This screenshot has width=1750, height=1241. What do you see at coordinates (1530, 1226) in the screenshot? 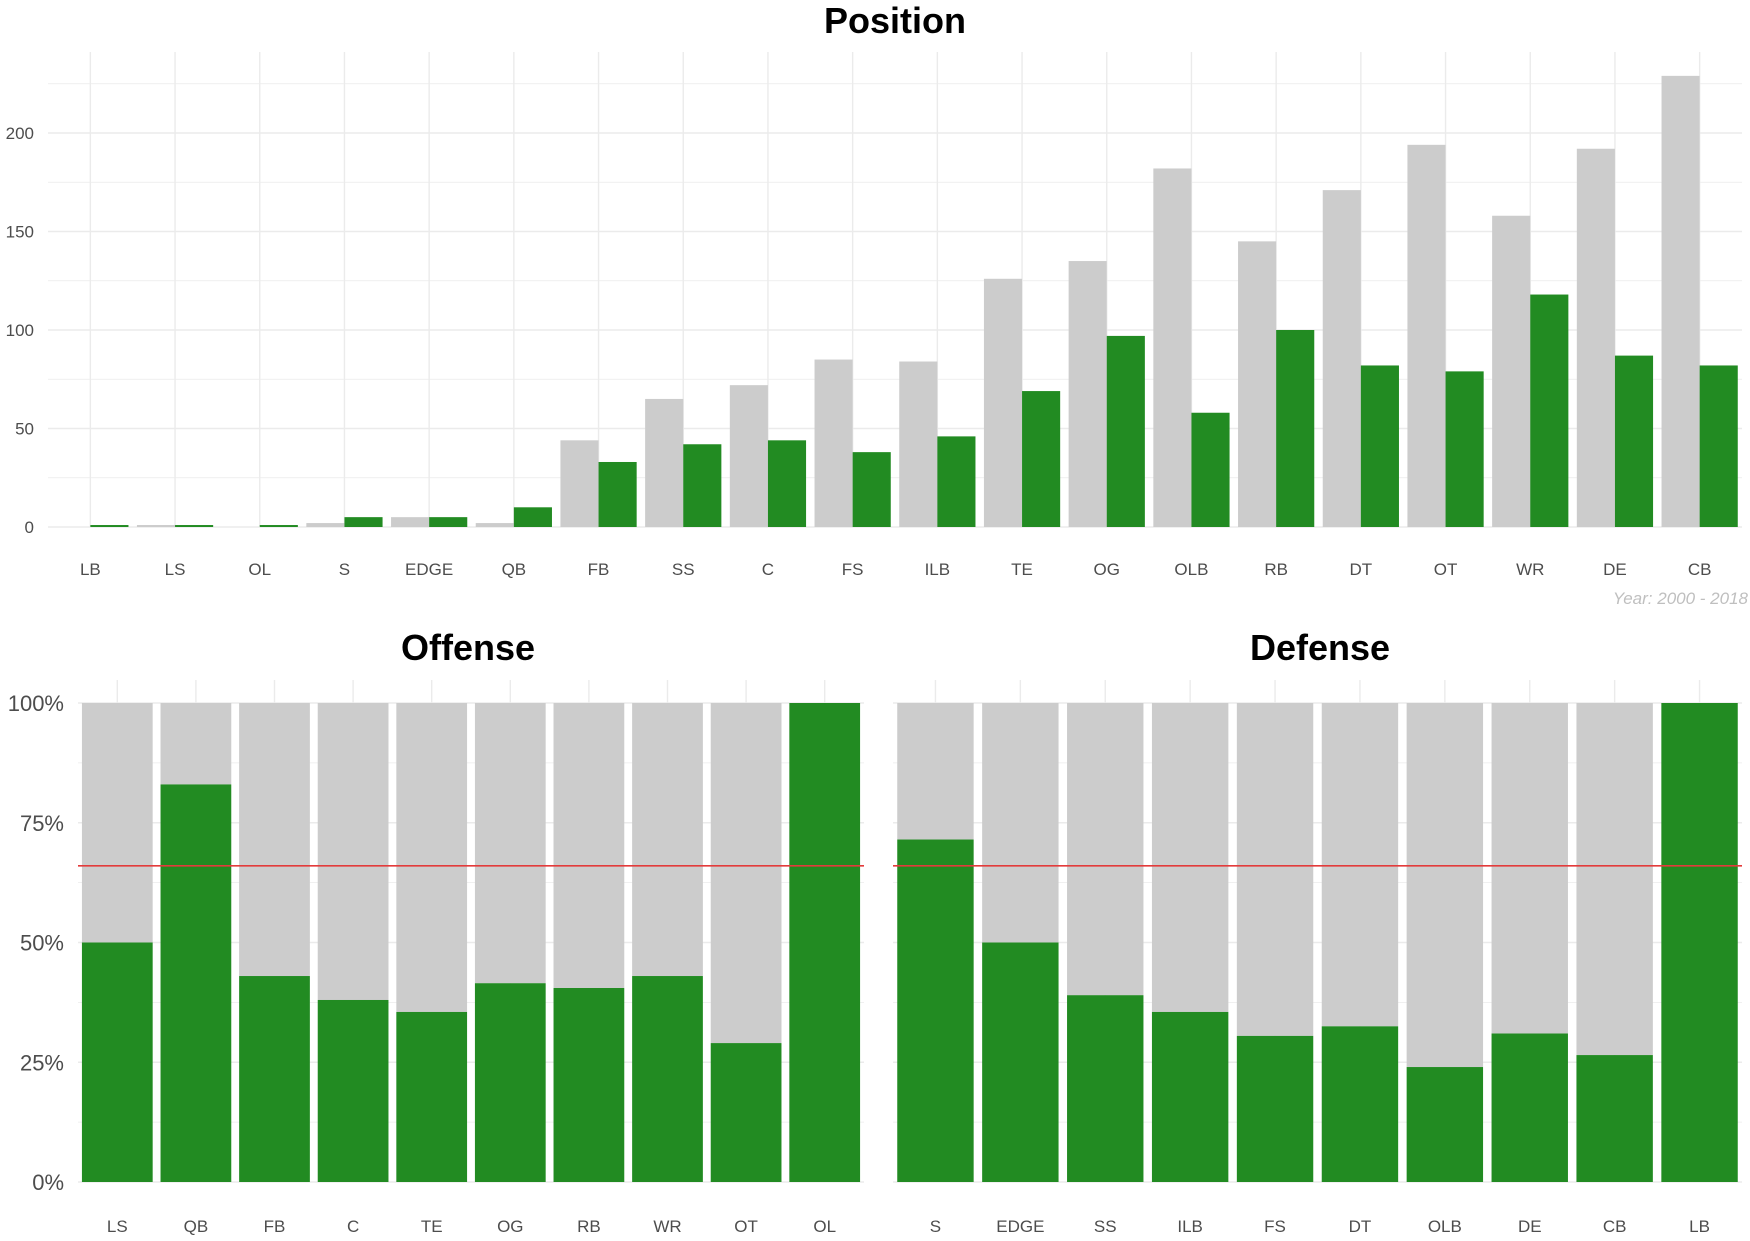
I see `defense-x-tick-label: DE` at bounding box center [1530, 1226].